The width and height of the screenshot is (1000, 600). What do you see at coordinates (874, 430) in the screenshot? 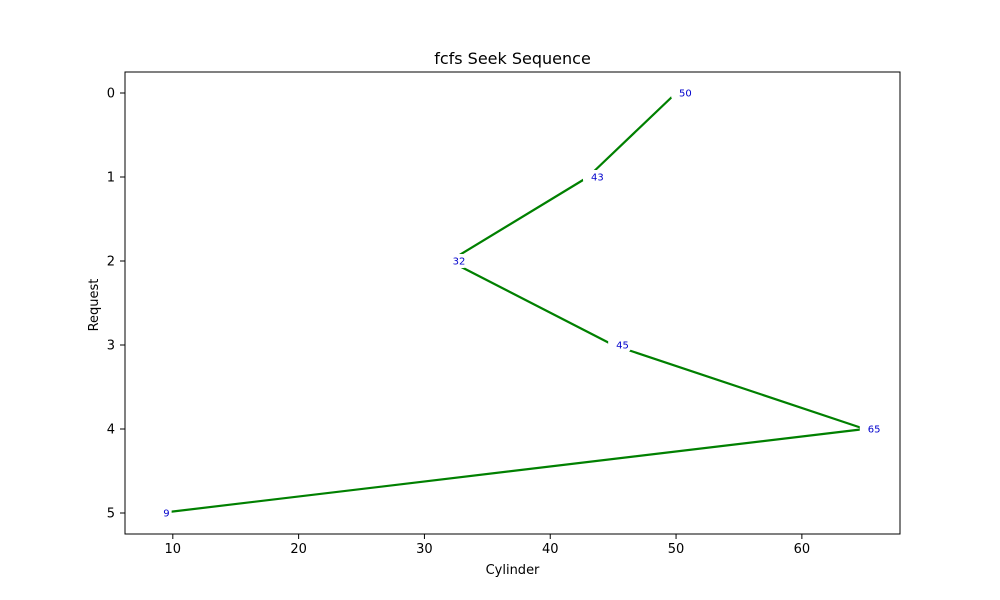
I see `data-label-text: 65` at bounding box center [874, 430].